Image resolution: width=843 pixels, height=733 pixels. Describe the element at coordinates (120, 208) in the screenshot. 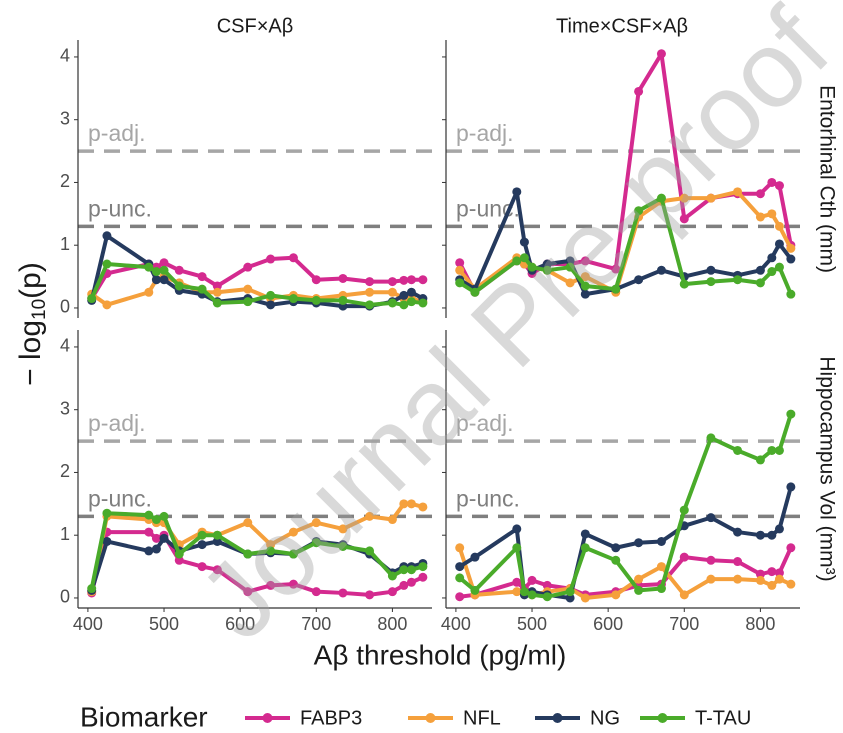

I see `reference-label: p-unc.` at that location.